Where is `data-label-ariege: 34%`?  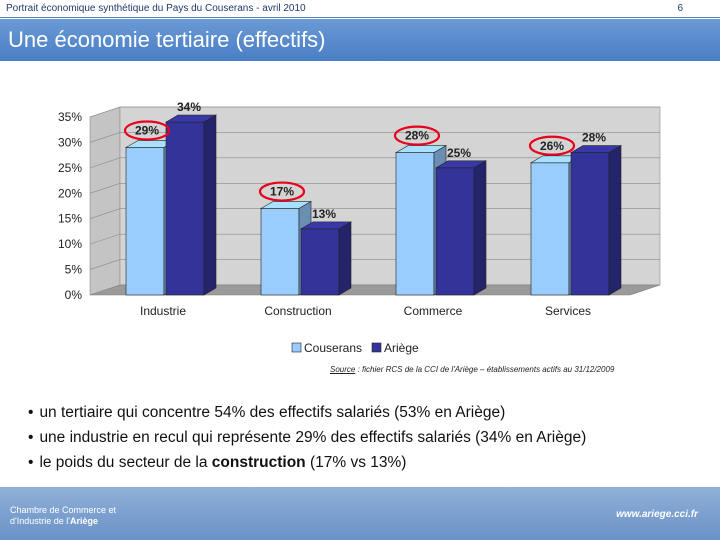
data-label-ariege: 34% is located at coordinates (189, 107).